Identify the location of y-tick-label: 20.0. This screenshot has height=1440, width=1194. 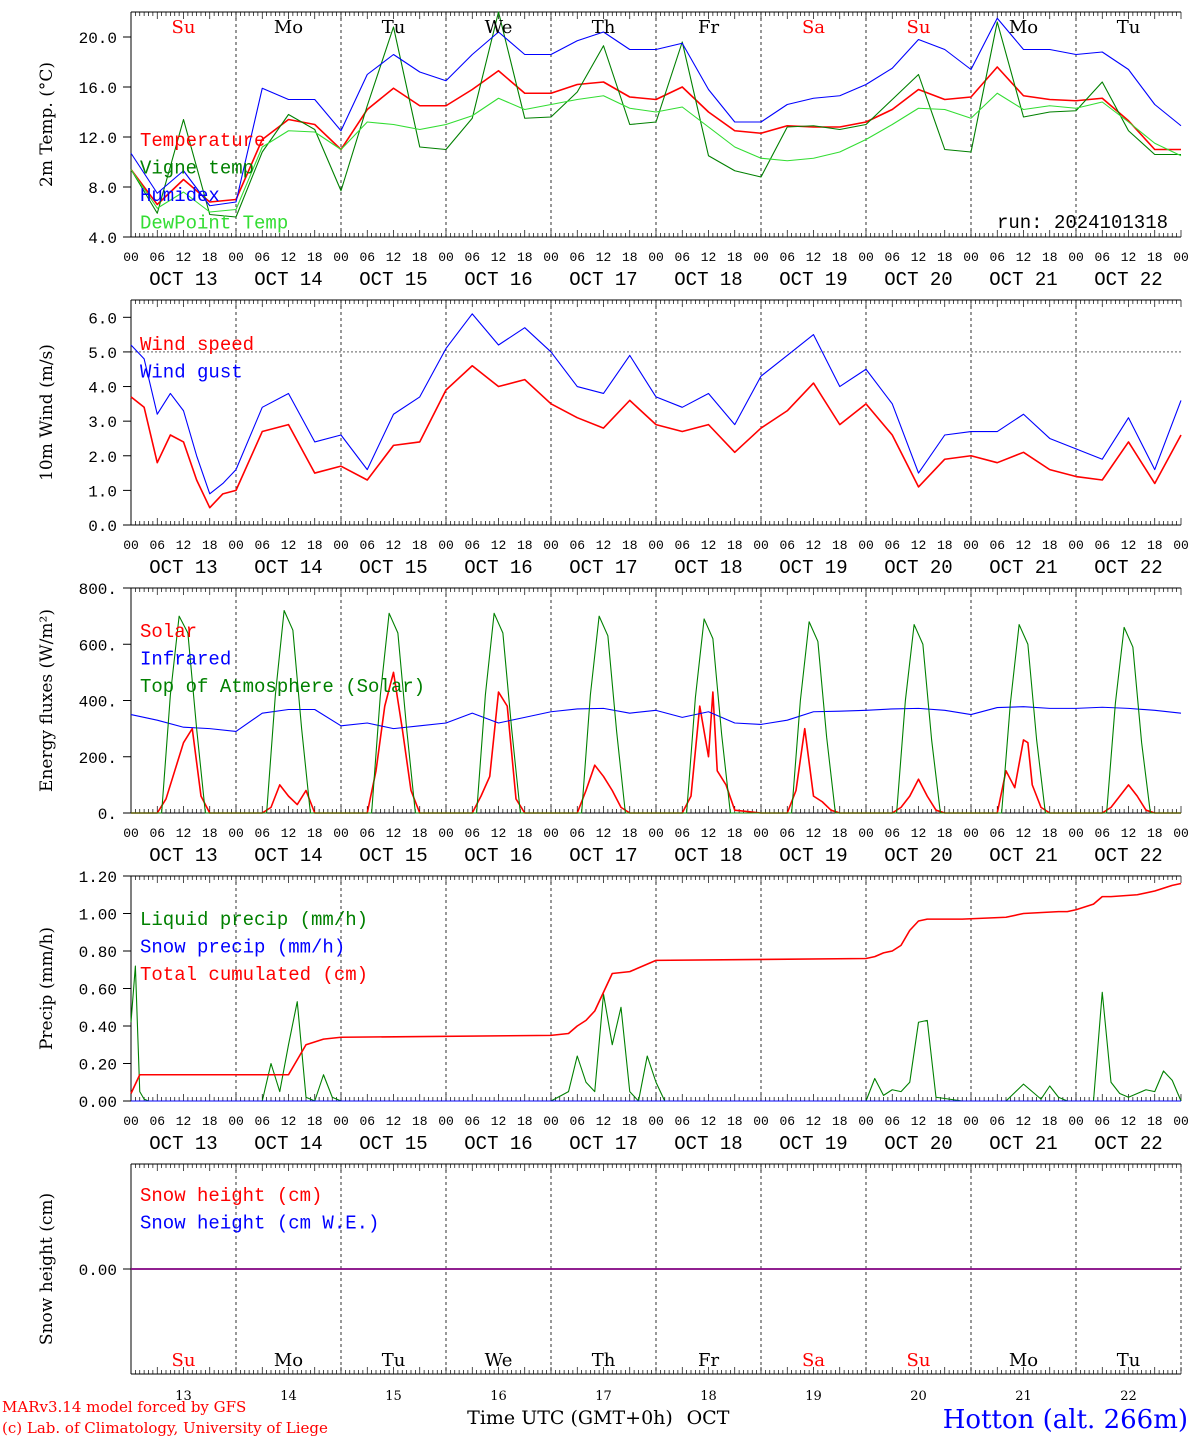
(98, 39).